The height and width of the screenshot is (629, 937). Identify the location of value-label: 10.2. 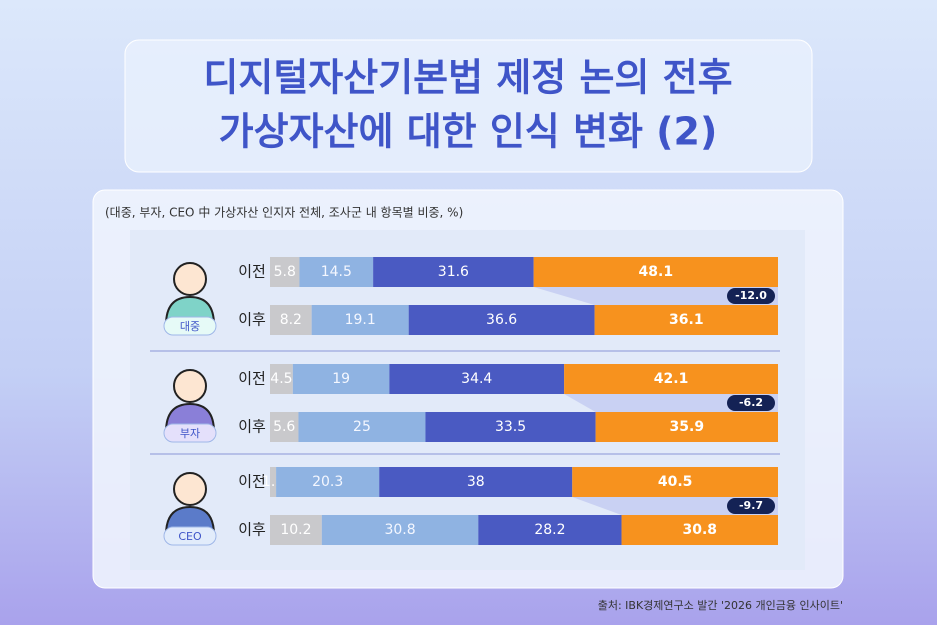
(295, 530).